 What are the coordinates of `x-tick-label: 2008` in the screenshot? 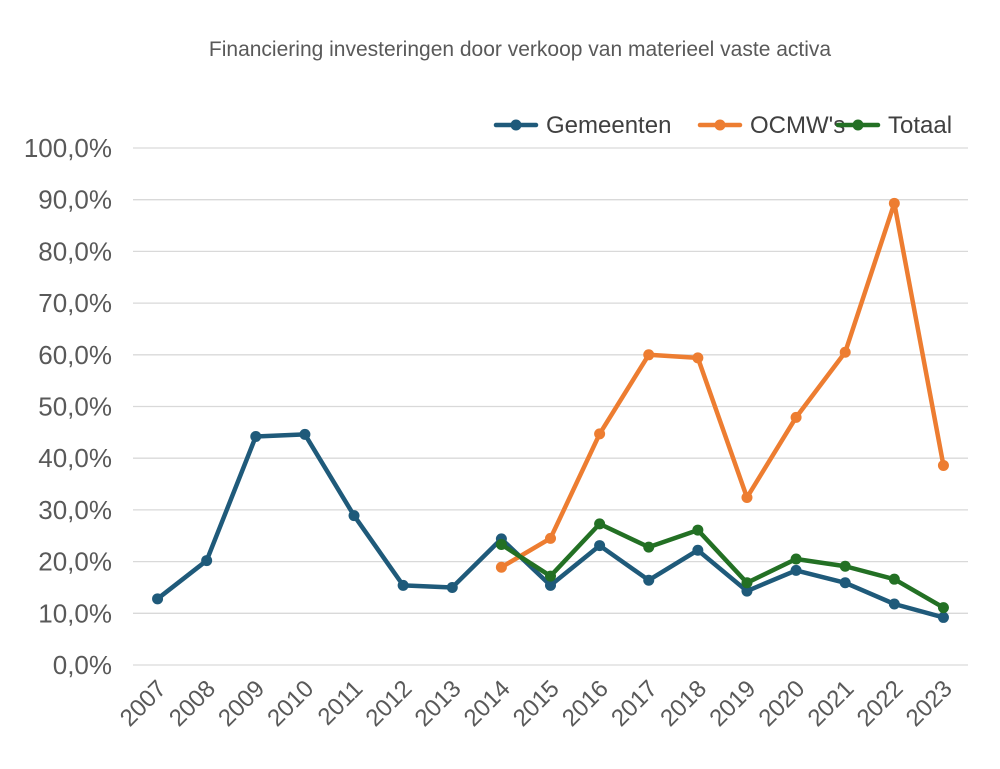 It's located at (192, 703).